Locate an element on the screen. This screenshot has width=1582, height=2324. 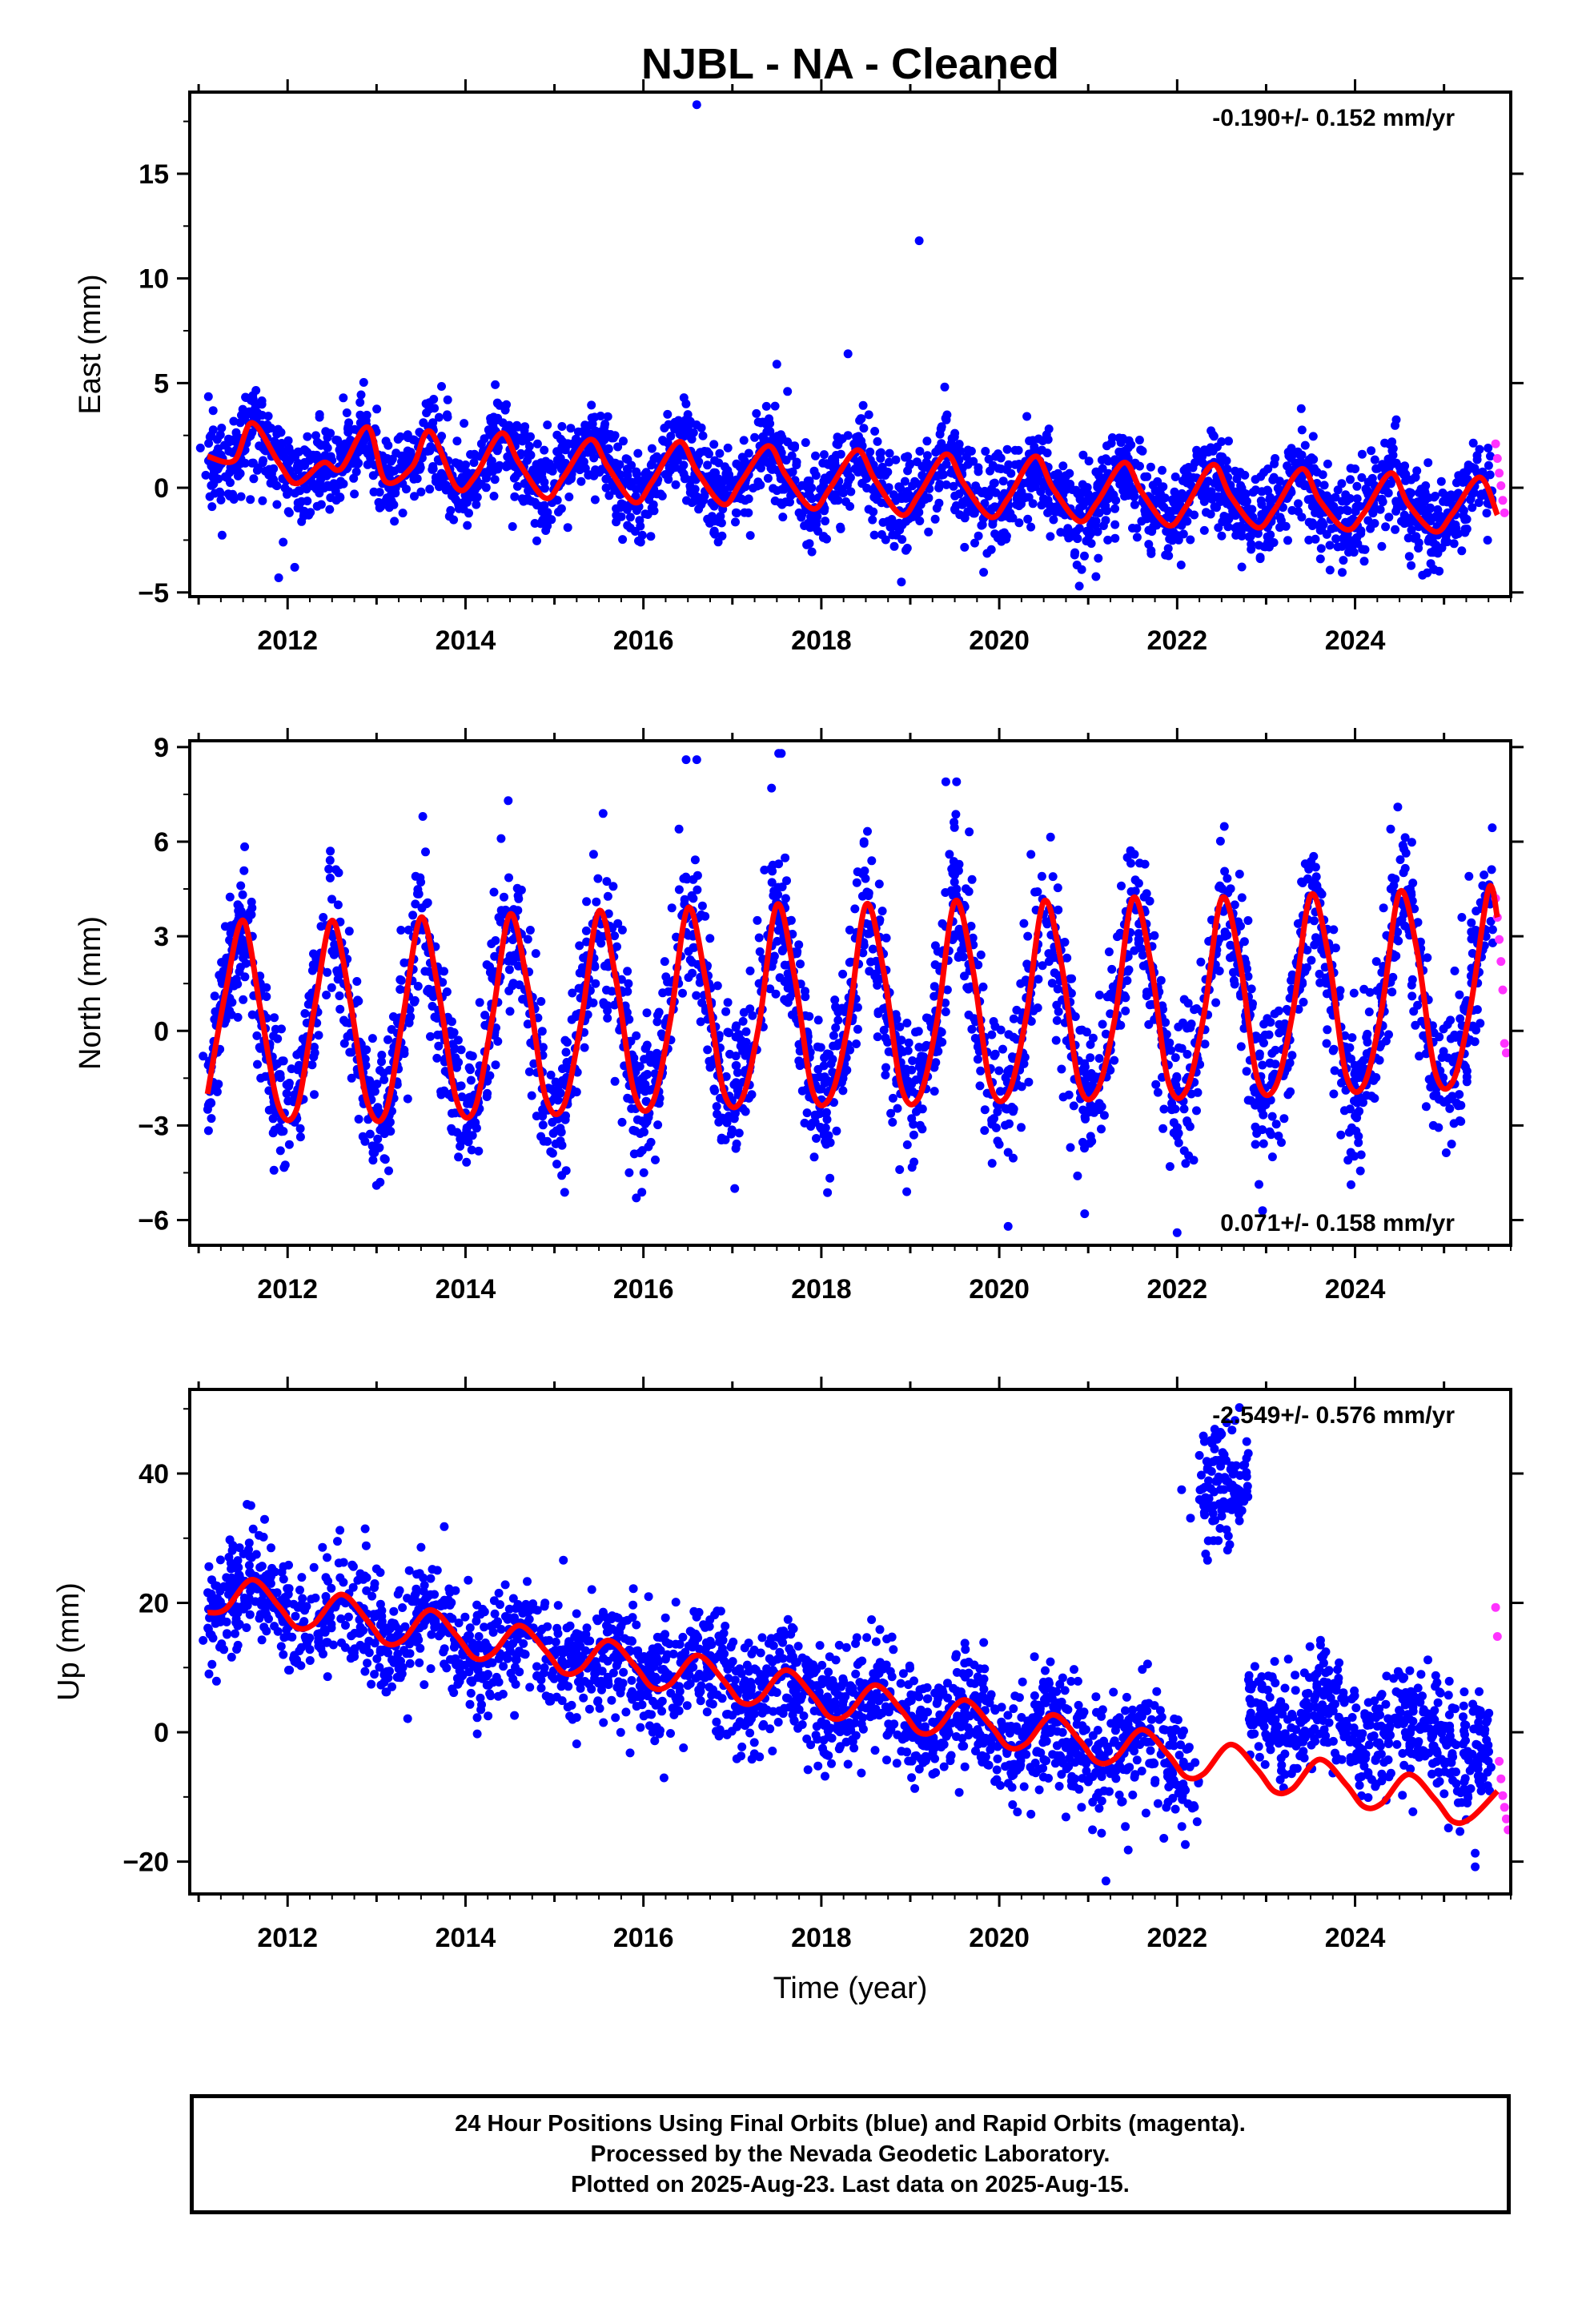
x-tick-label: 2022 is located at coordinates (1177, 640).